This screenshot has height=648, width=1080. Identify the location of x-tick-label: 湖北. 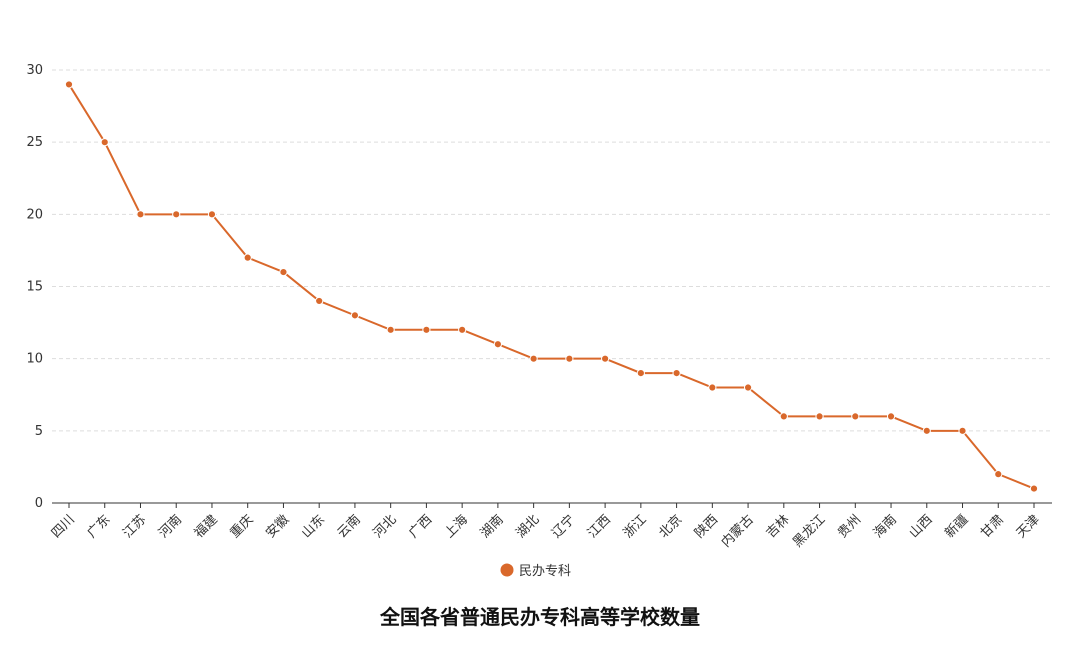
(527, 526).